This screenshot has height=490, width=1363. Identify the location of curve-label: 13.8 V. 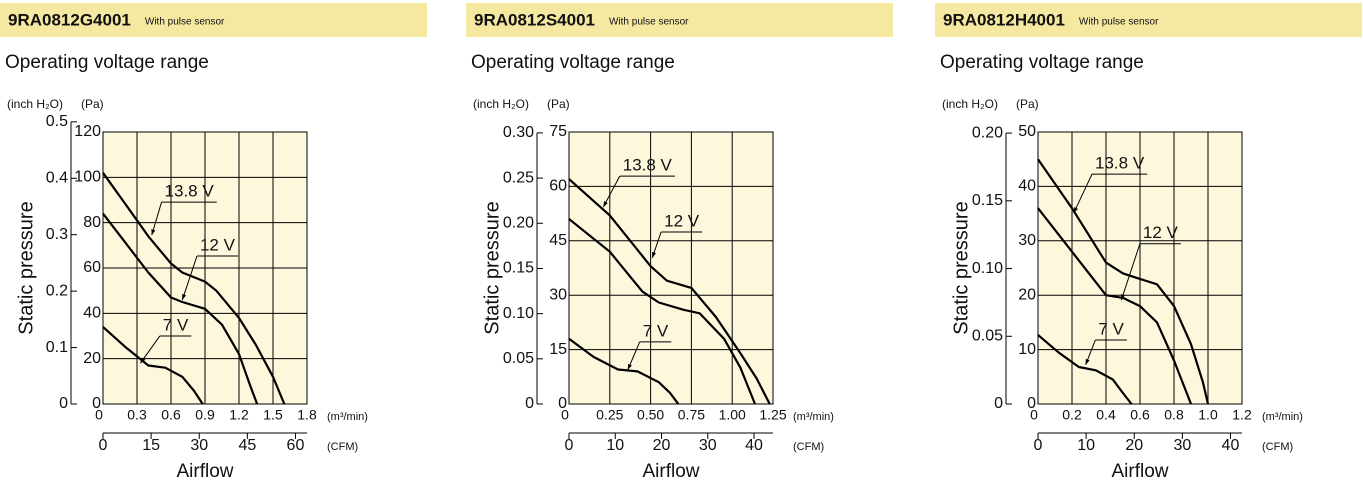
(648, 165).